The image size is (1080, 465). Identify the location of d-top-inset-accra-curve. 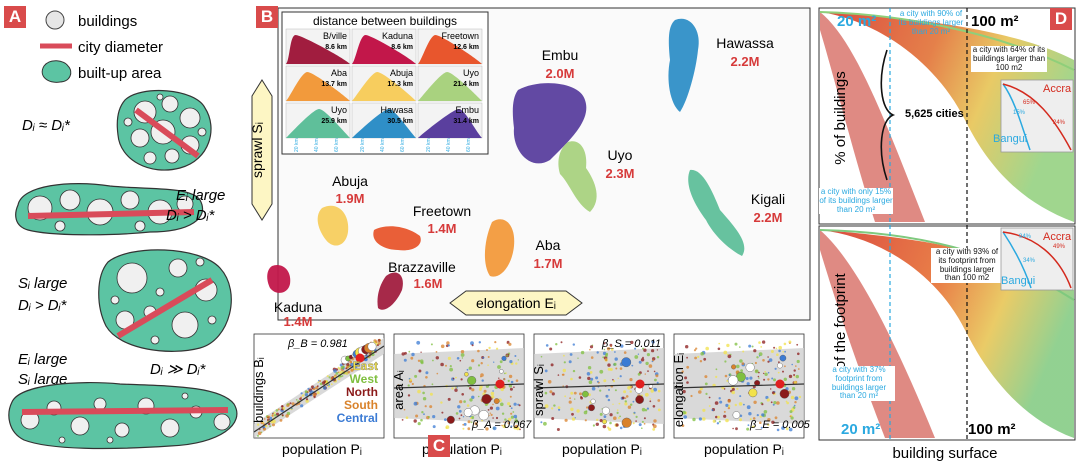
(1037, 117).